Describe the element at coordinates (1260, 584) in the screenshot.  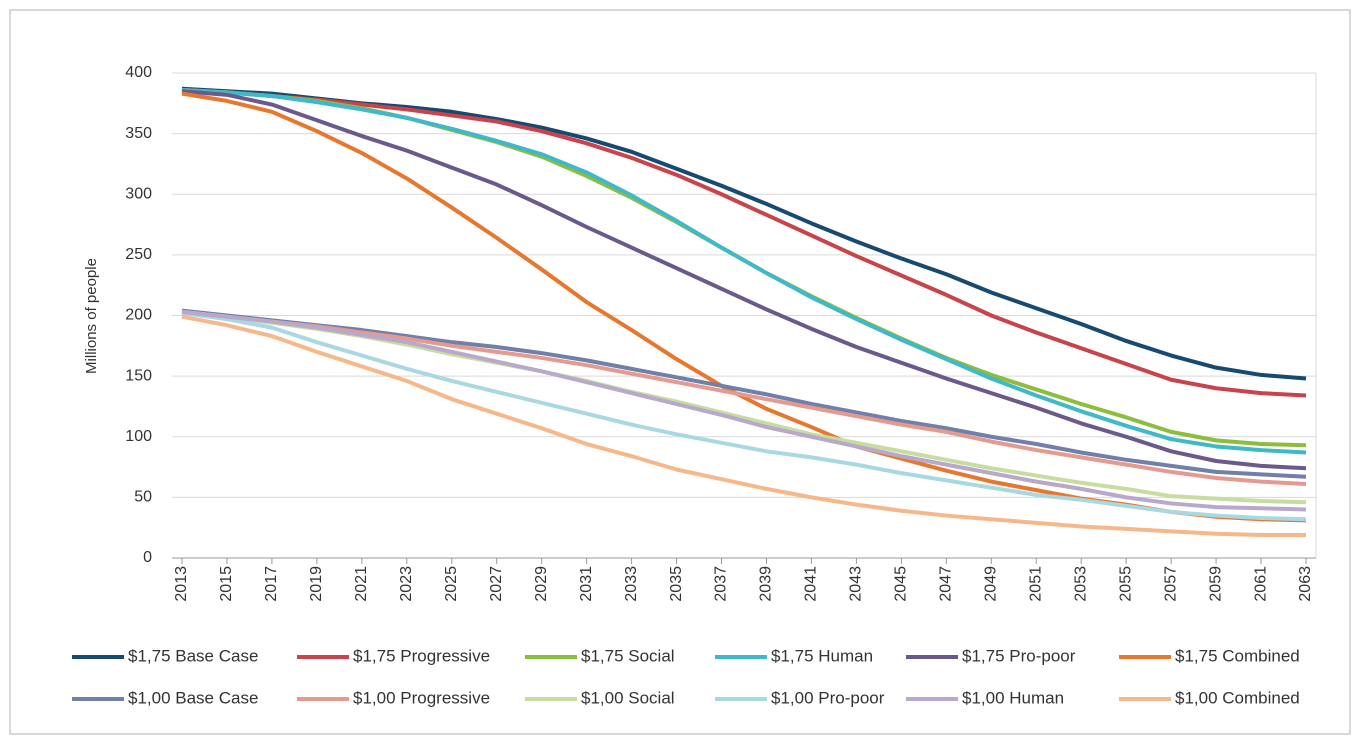
I see `x-tick-label: 2061` at that location.